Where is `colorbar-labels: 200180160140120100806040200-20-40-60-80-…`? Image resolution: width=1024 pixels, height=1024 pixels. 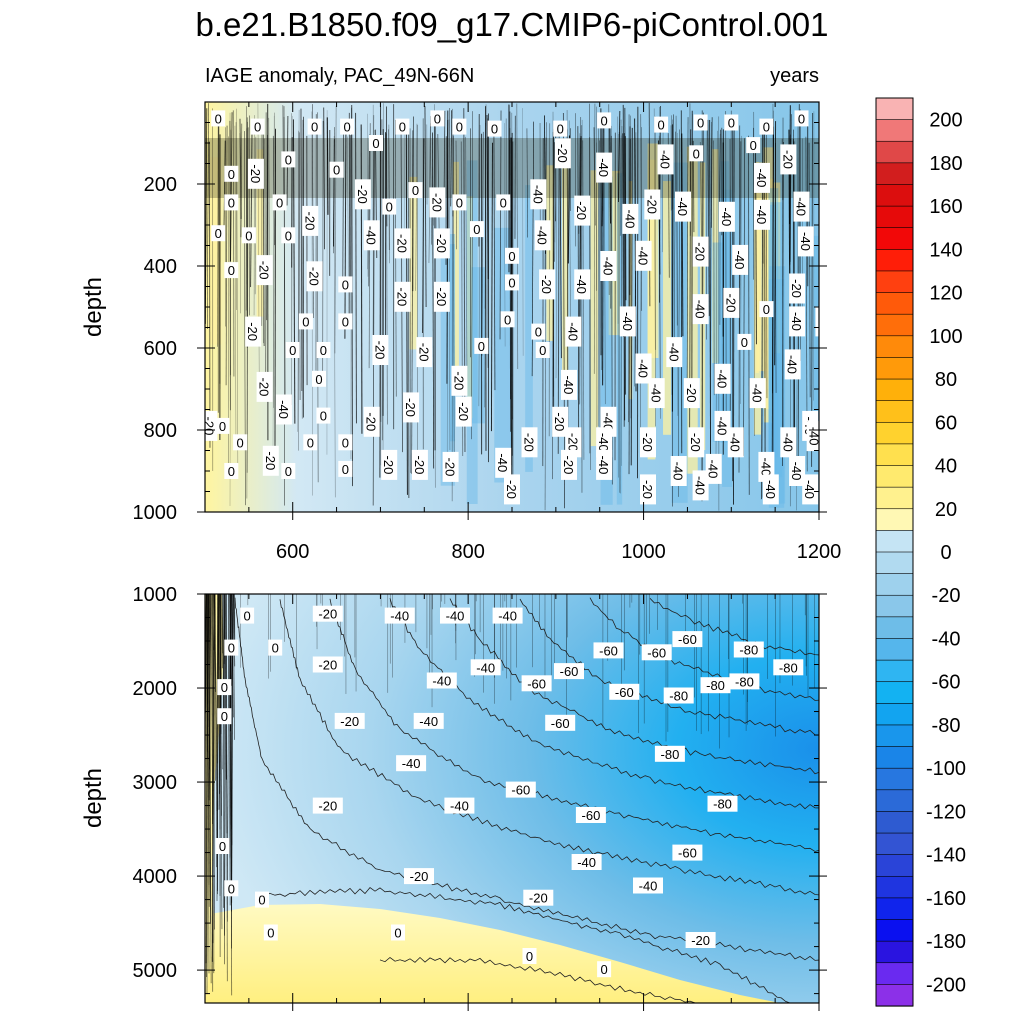 colorbar-labels: 200180160140120100806040200-20-40-60-80-… is located at coordinates (946, 553).